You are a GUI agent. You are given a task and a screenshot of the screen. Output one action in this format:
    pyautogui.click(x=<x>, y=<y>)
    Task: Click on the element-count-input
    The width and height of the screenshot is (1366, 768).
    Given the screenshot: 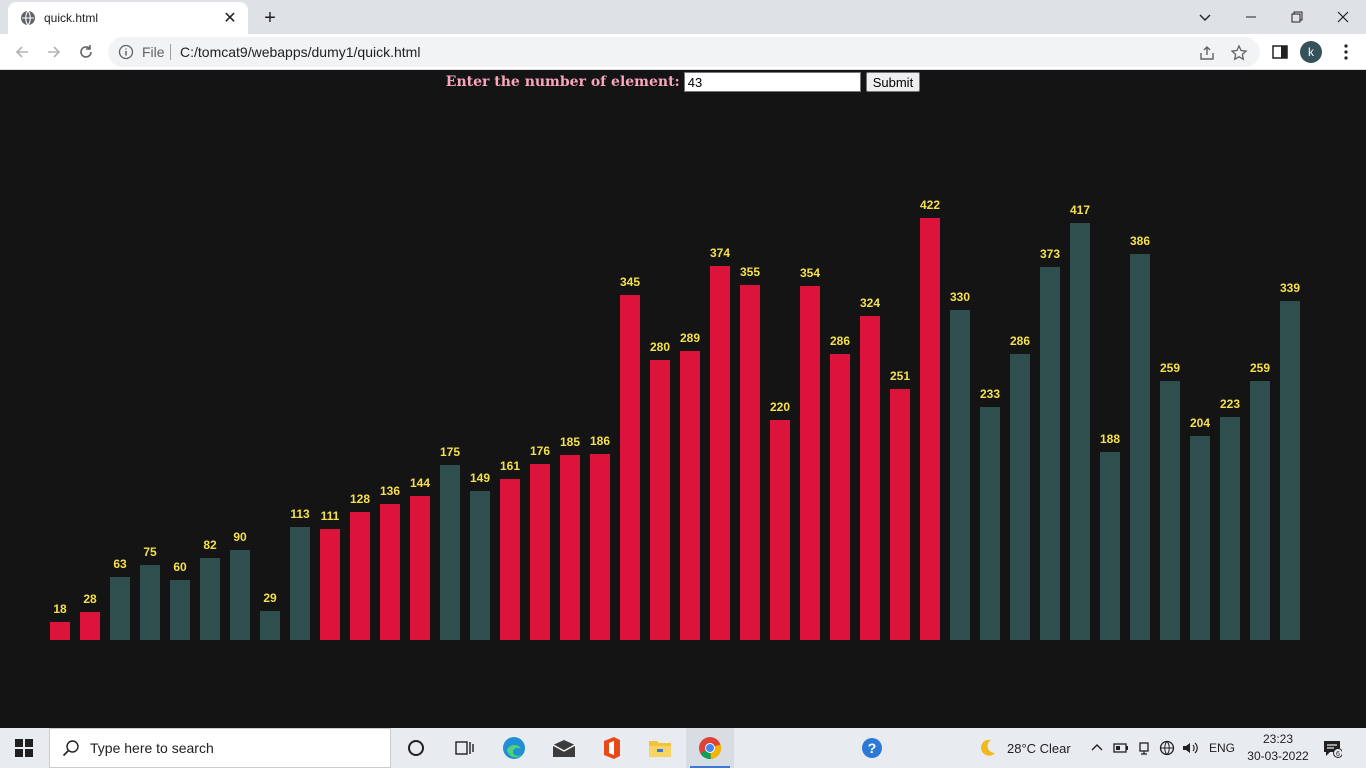 What is the action you would take?
    pyautogui.click(x=772, y=82)
    